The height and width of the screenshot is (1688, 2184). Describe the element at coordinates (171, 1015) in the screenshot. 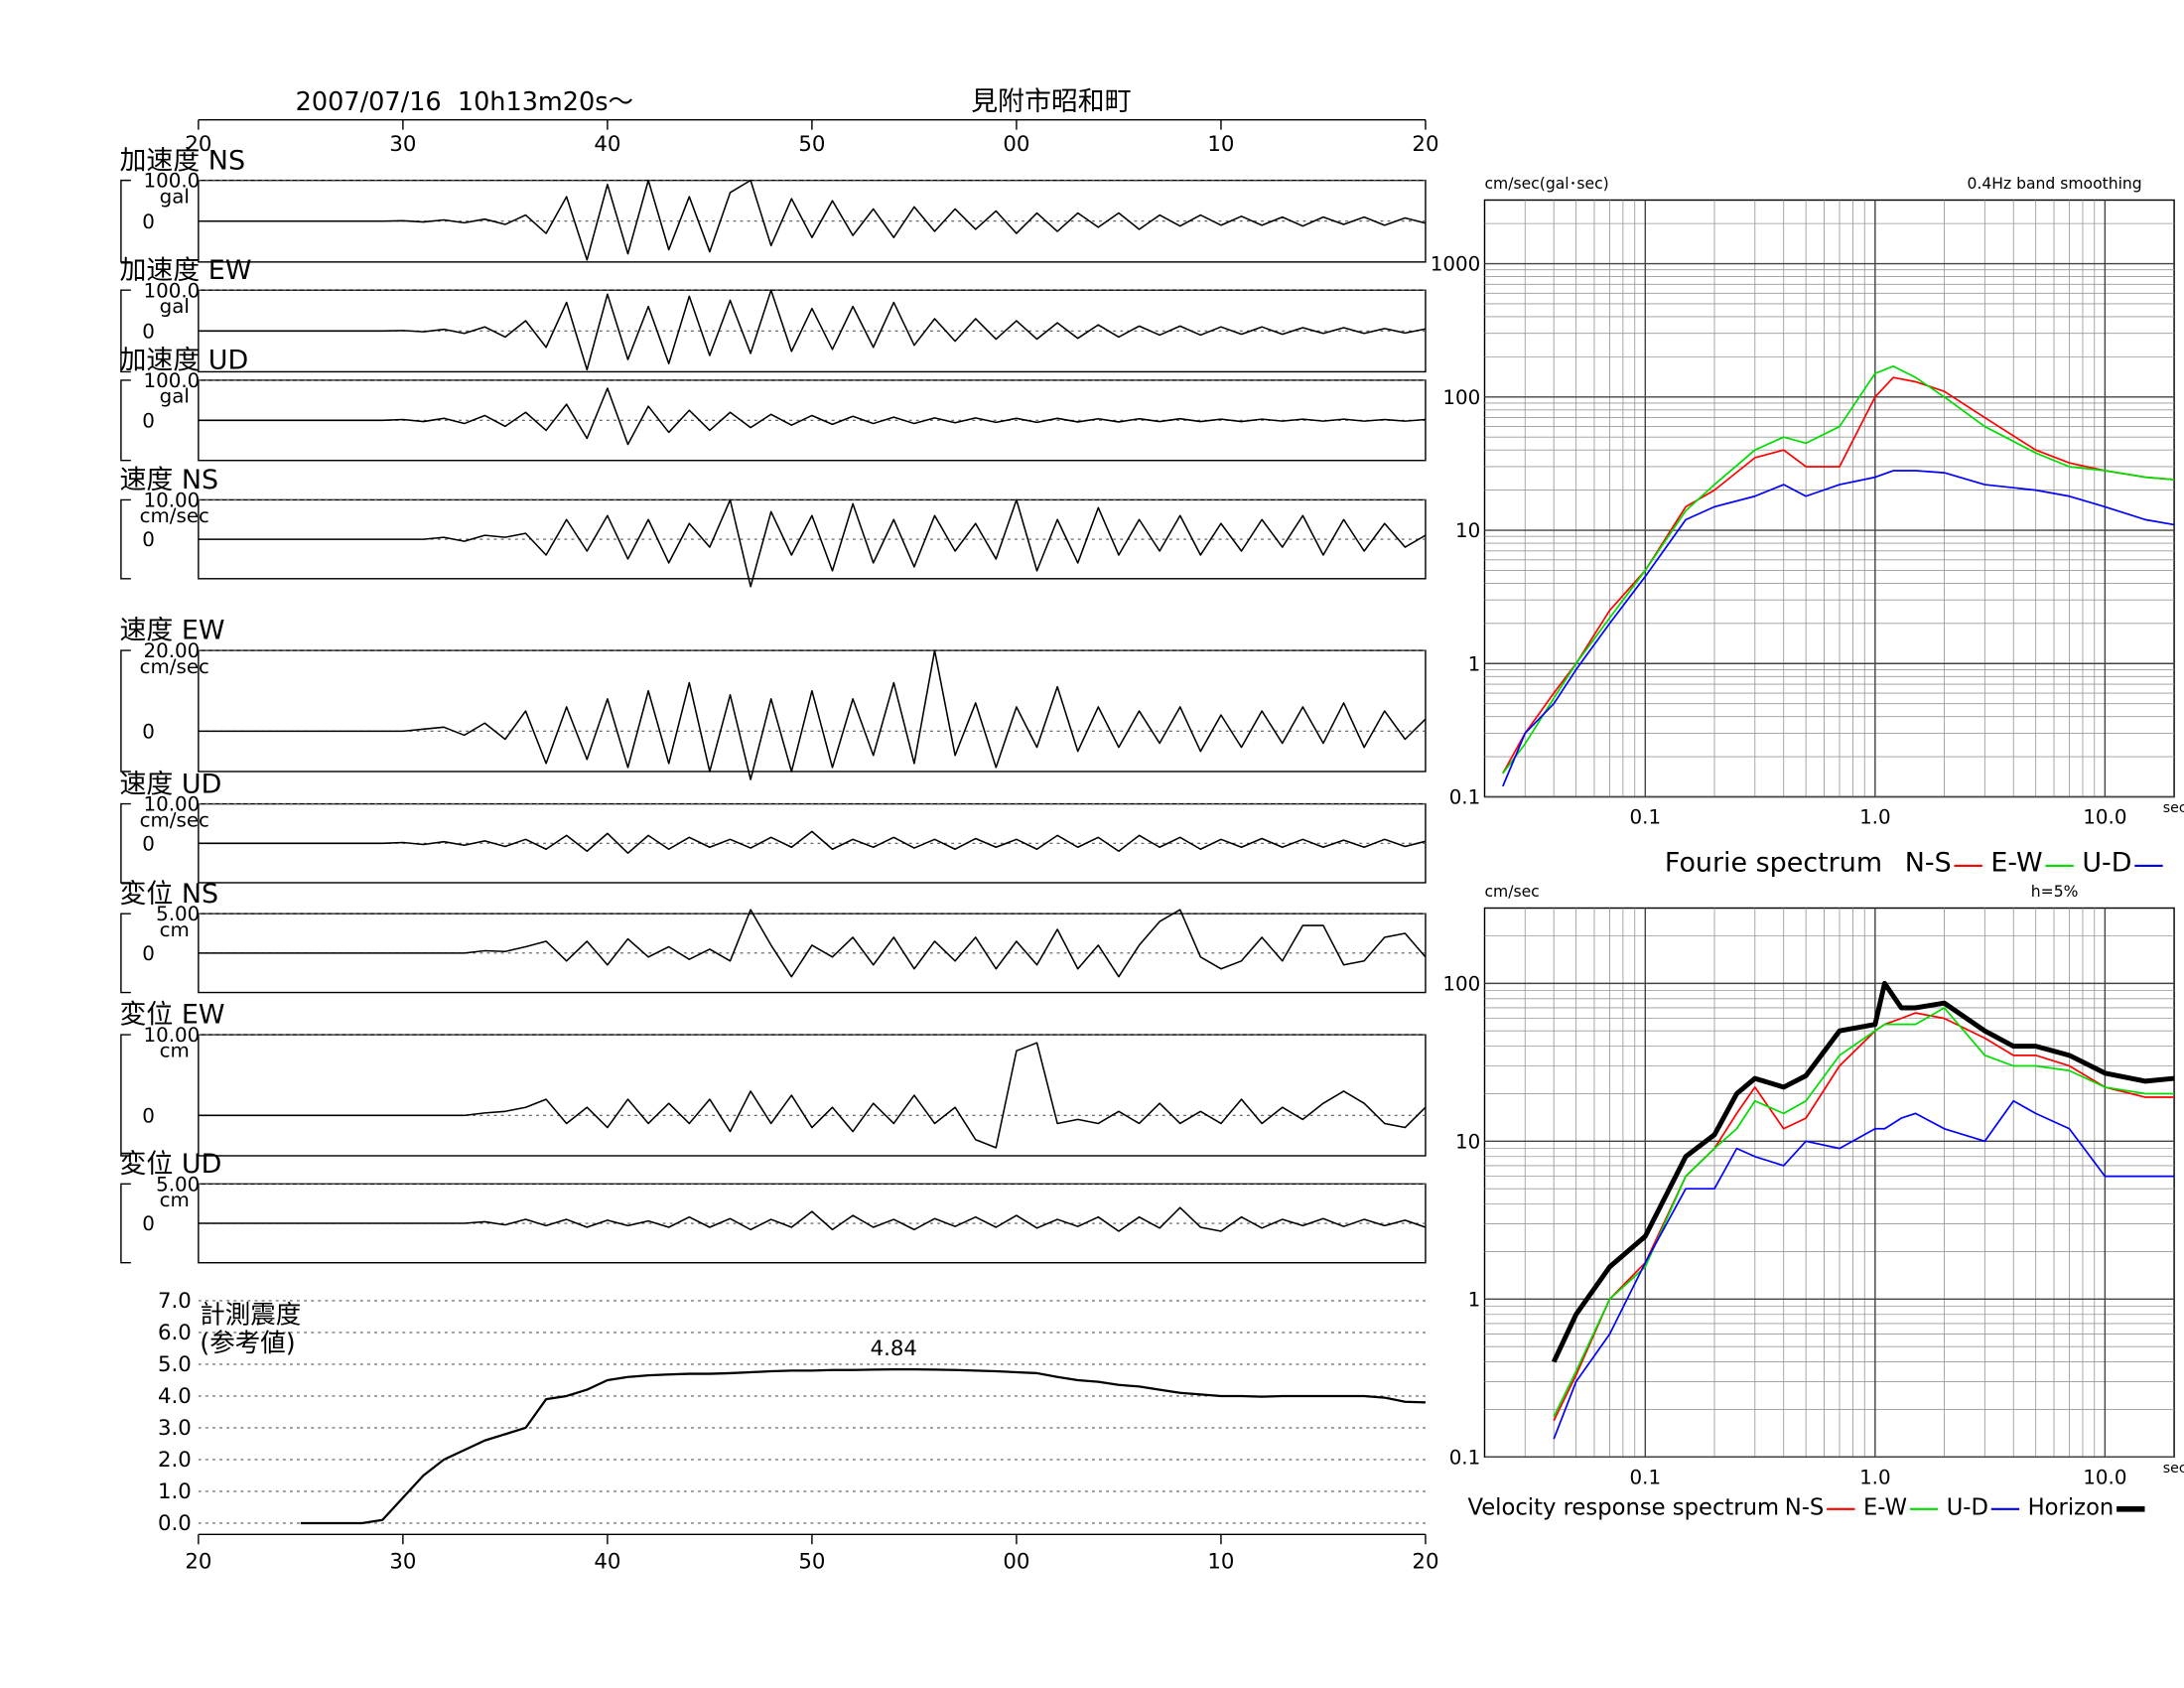

I see `panel-title: 変位 EW` at that location.